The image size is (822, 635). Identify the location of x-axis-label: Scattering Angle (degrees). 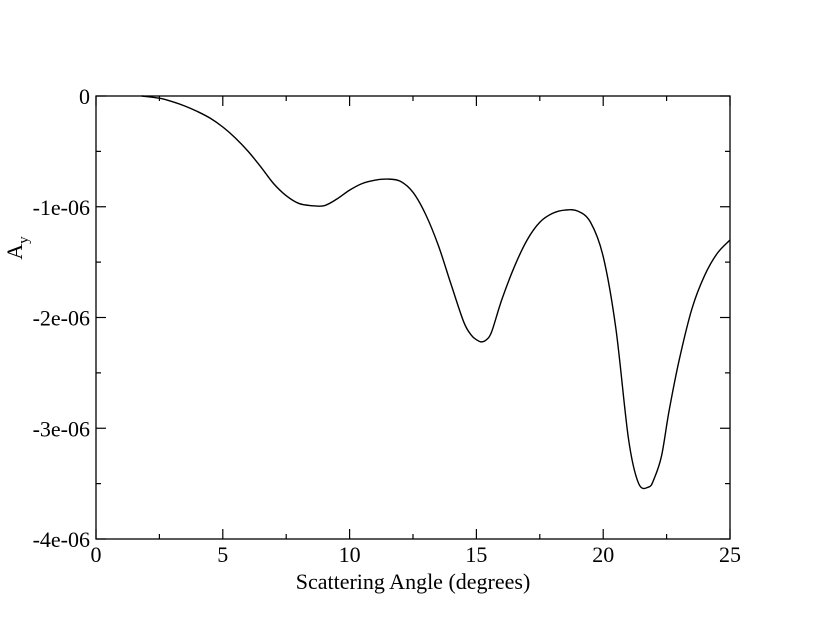
(413, 581).